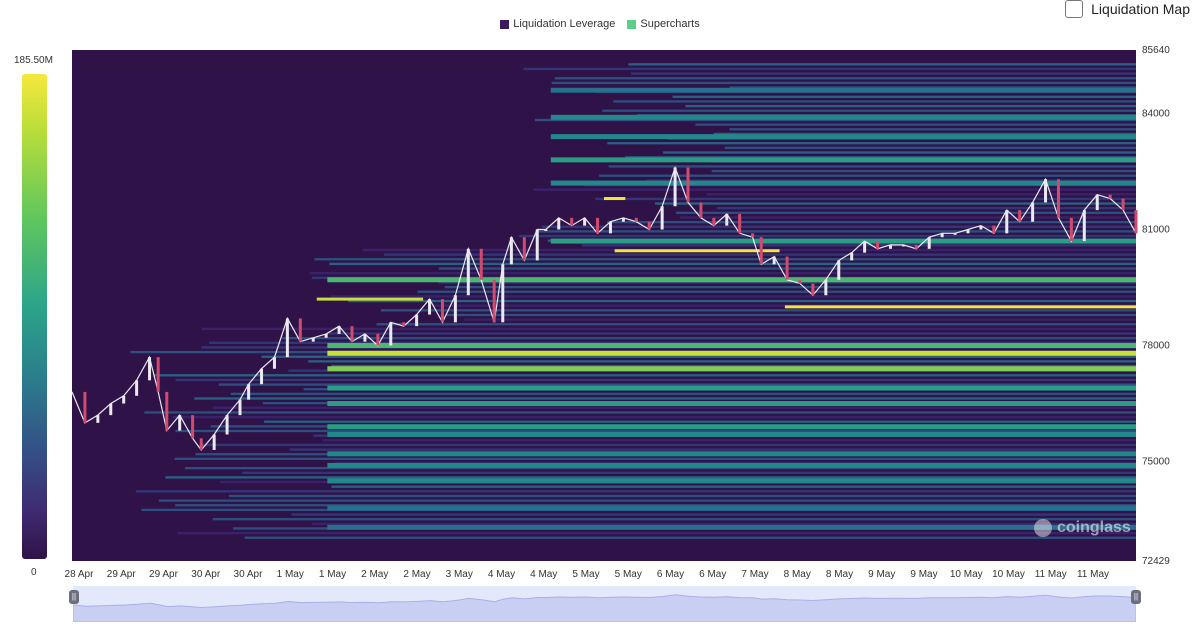  I want to click on y-axis: 85640 84000 81000 78000 75000 72429, so click(1156, 306).